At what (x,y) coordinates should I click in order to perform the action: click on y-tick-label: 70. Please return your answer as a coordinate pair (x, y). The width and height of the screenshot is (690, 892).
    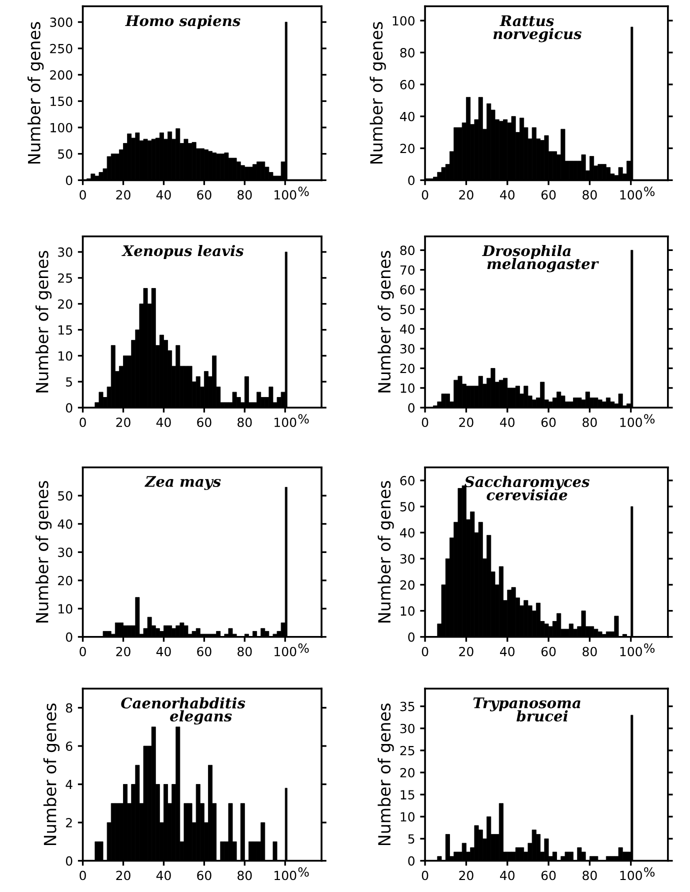
    Looking at the image, I should click on (407, 270).